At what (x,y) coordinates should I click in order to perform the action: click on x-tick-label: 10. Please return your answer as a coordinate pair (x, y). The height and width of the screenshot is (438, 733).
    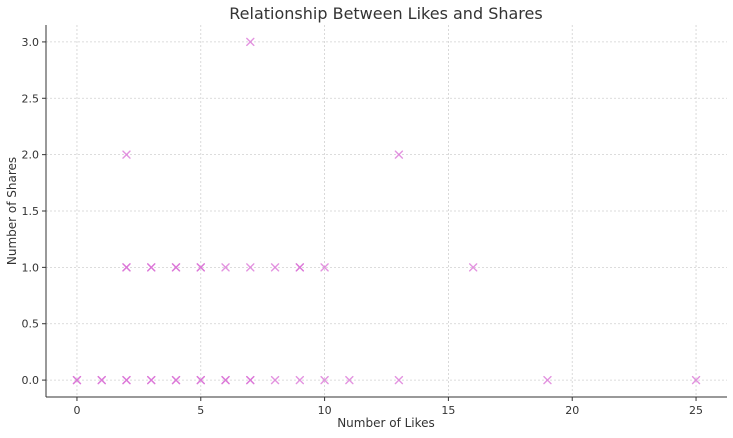
    Looking at the image, I should click on (325, 410).